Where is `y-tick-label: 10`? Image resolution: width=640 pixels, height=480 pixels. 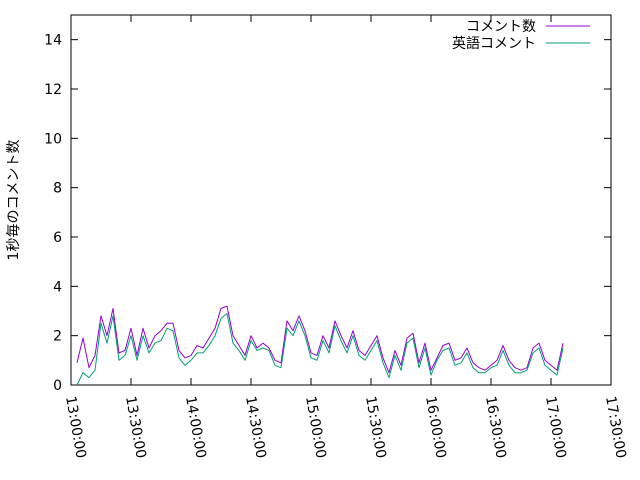 y-tick-label: 10 is located at coordinates (53, 139).